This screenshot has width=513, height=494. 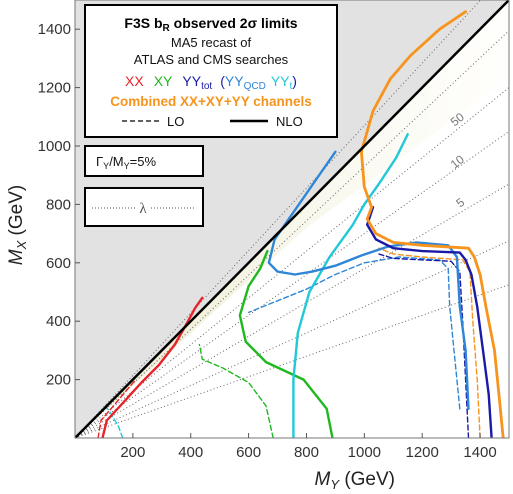 What do you see at coordinates (58, 380) in the screenshot?
I see `y-tick-label-200: 200` at bounding box center [58, 380].